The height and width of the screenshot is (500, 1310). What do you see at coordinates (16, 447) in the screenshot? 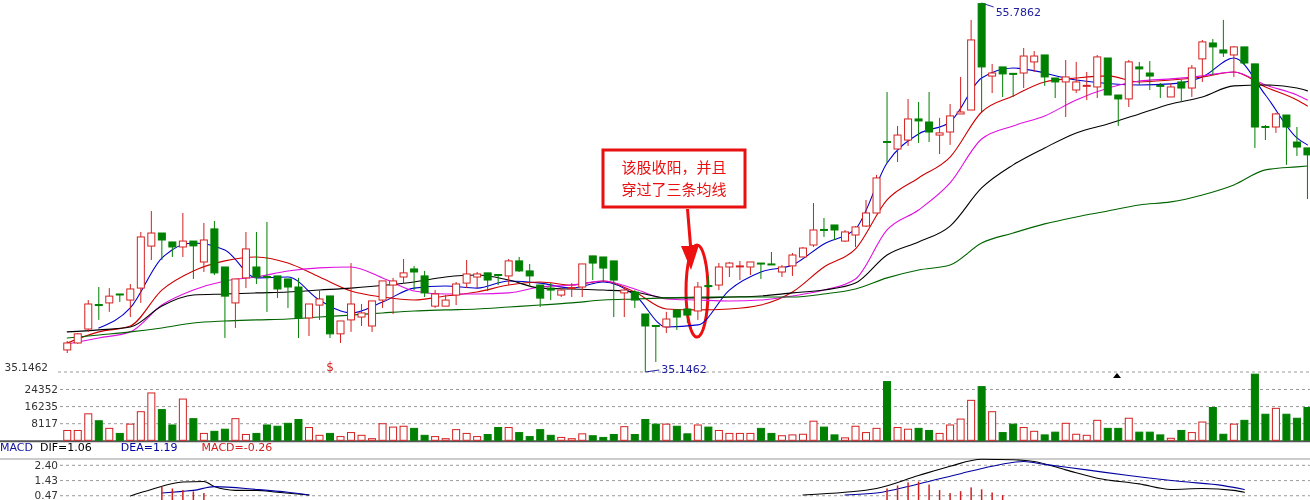
I see `chart-title: MACD` at bounding box center [16, 447].